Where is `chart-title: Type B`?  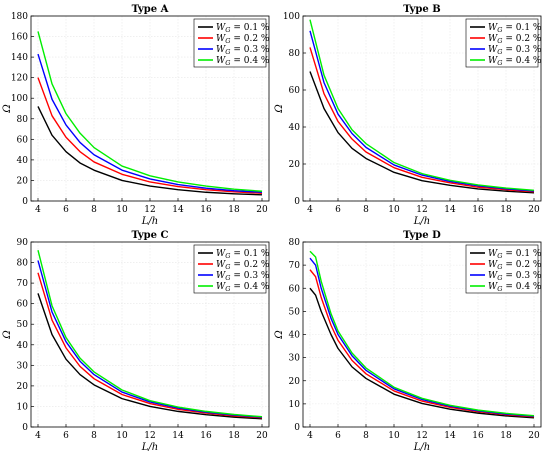 chart-title: Type B is located at coordinates (421, 9).